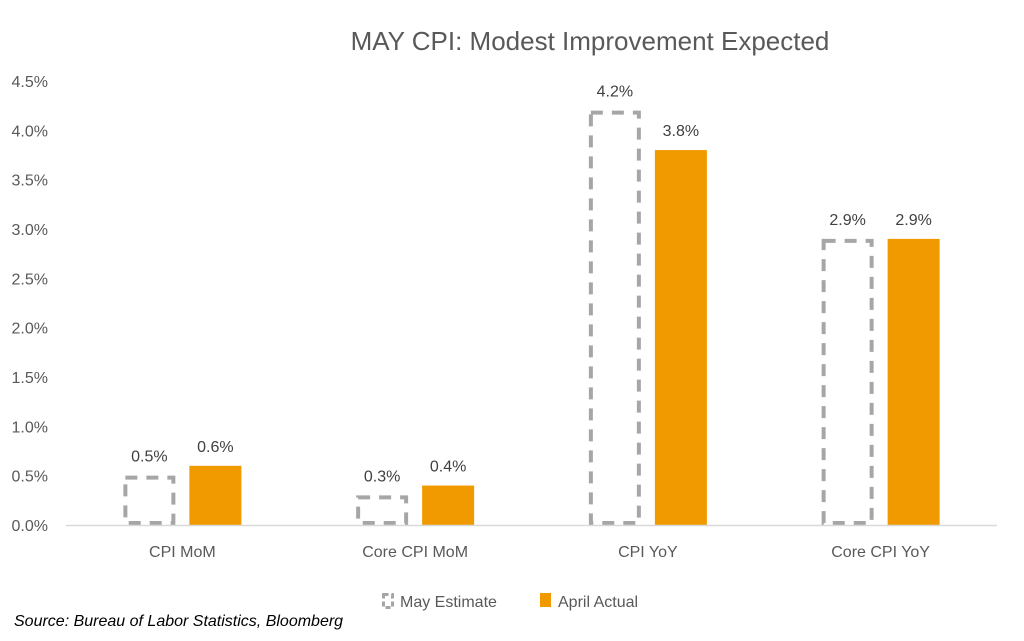 The width and height of the screenshot is (1024, 641). What do you see at coordinates (30, 279) in the screenshot?
I see `y-tick-label: 2.5%` at bounding box center [30, 279].